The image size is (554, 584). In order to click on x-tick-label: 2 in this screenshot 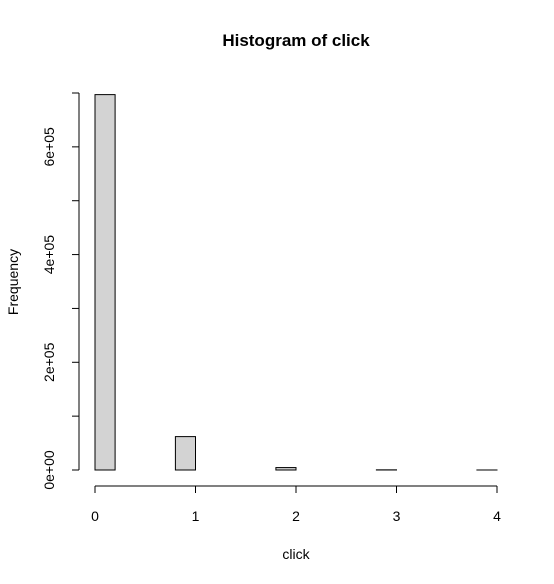, I will do `click(296, 516)`.